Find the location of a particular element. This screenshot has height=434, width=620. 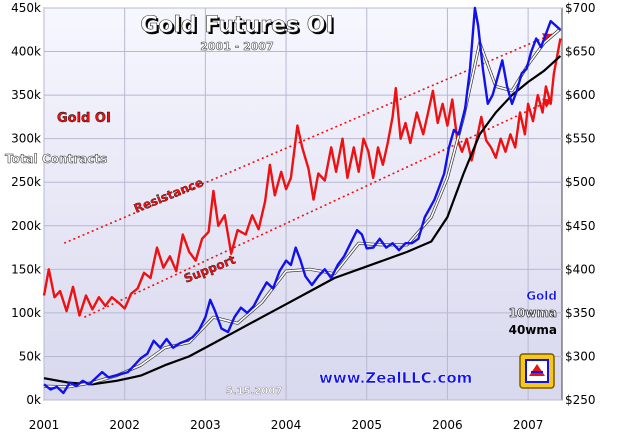

right-tick-label: $400 is located at coordinates (580, 269).